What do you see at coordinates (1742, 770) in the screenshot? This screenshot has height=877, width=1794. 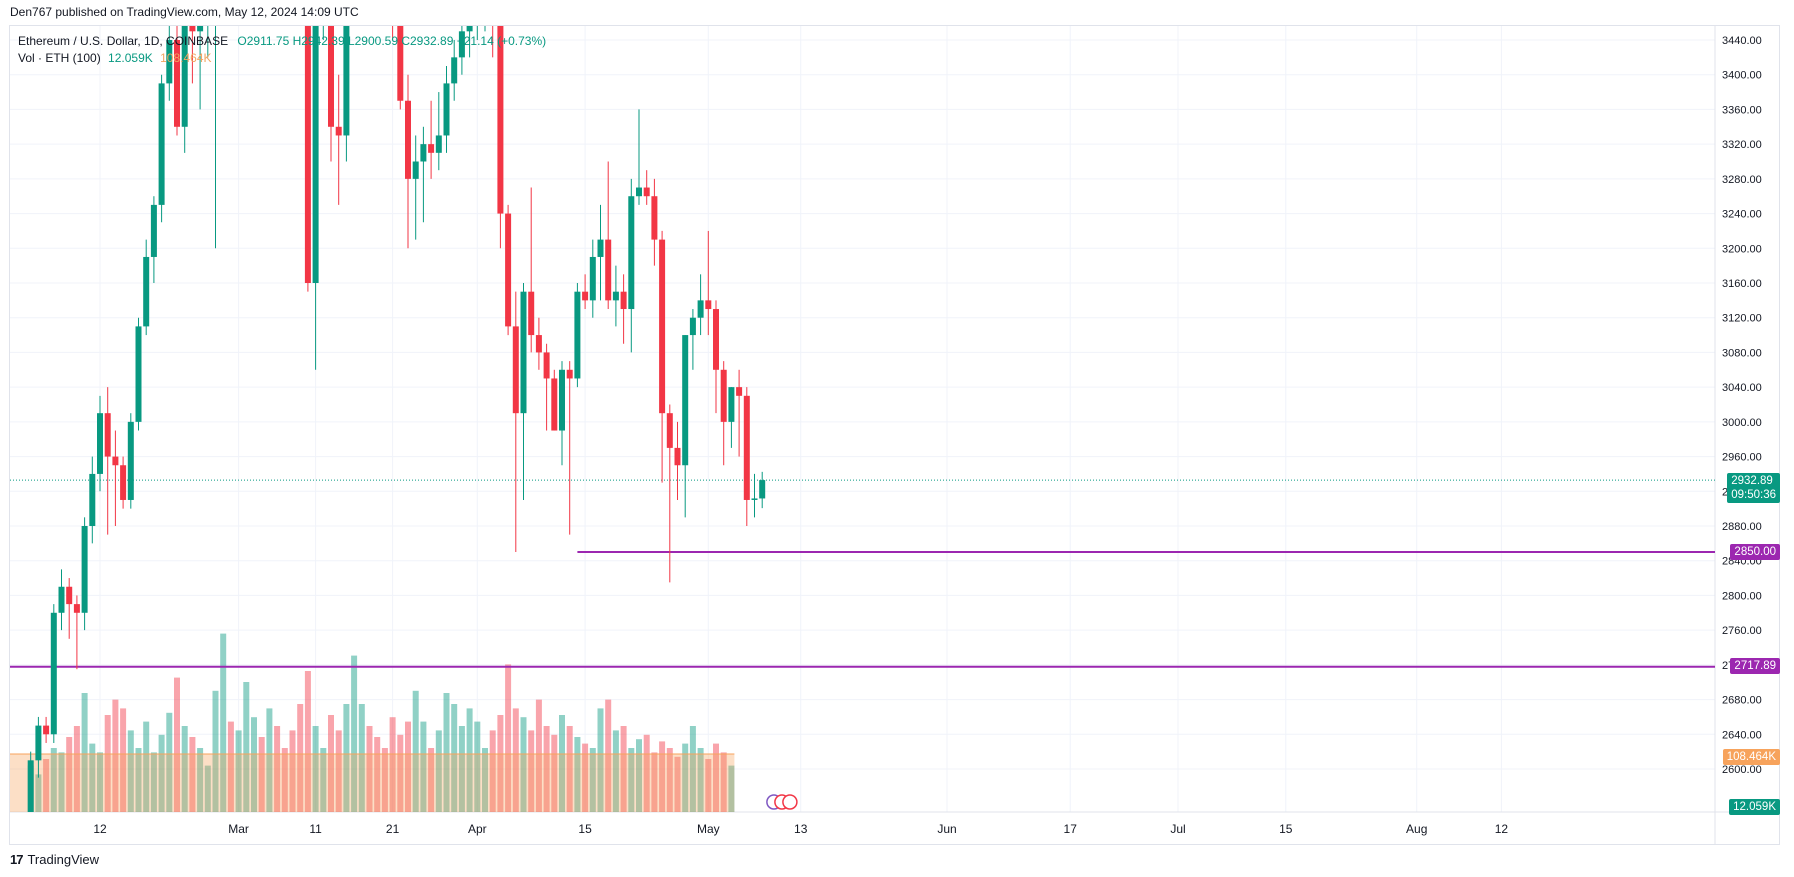 I see `y-tick-label: 2600.00` at bounding box center [1742, 770].